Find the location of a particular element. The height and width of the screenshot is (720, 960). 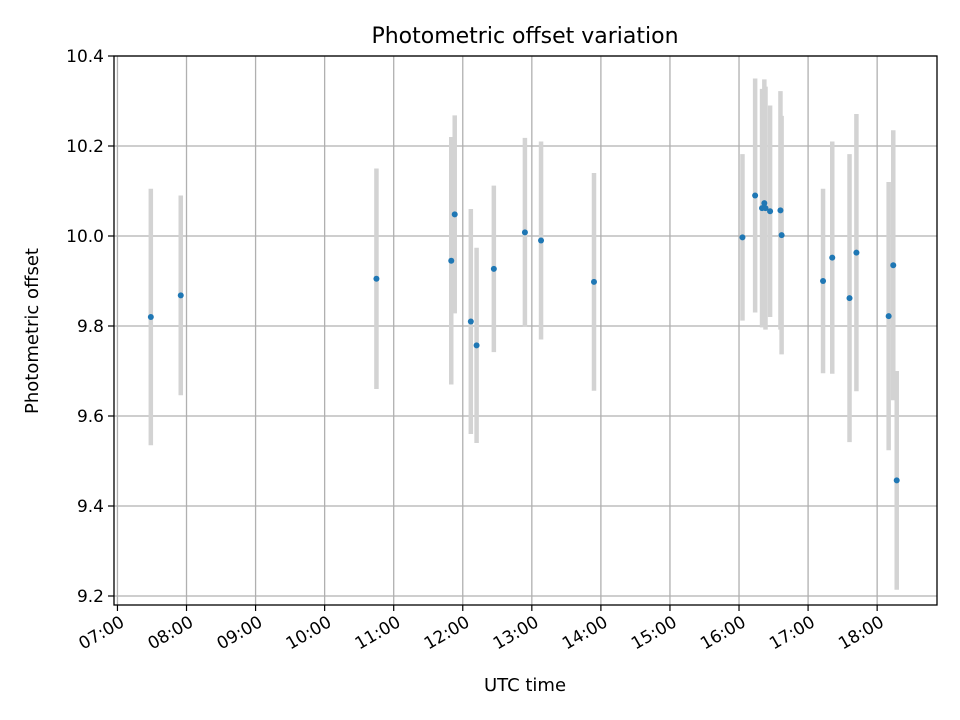

y-axis-ticks: 9.2 9.4 9.6 9.8 10.0 10.2 10.4 is located at coordinates (90, 327).